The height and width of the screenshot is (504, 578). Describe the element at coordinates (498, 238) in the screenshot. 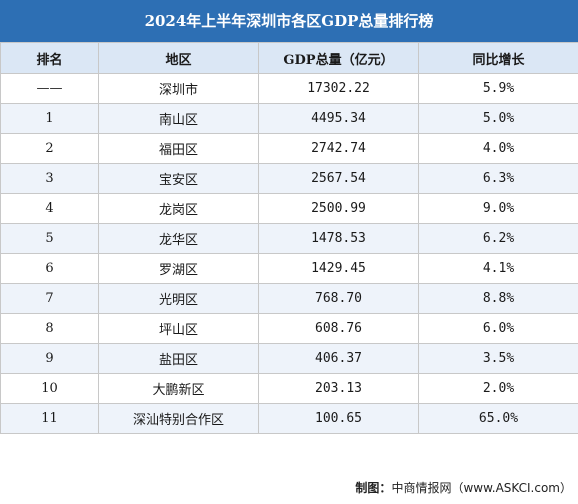

I see `growth-cell: 6.2%` at that location.